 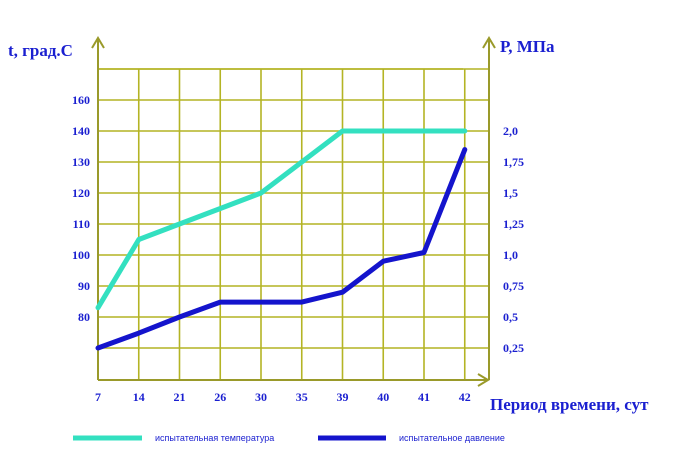 What do you see at coordinates (98, 42) in the screenshot?
I see `left-y-axis-arrow` at bounding box center [98, 42].